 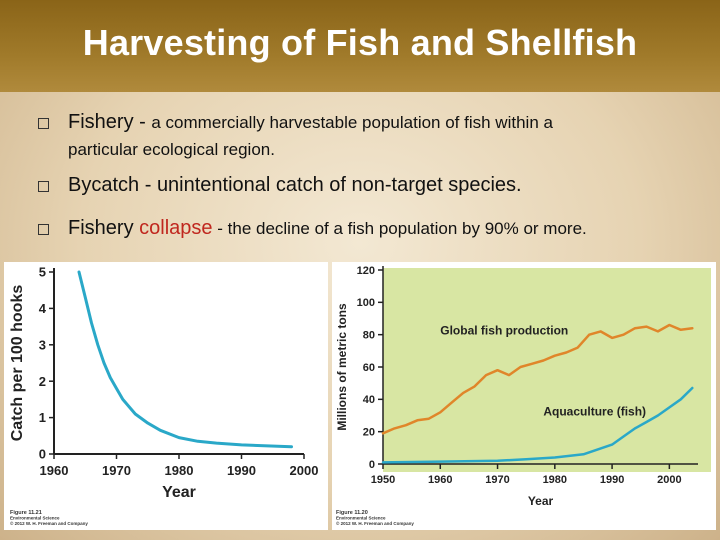 What do you see at coordinates (352, 513) in the screenshot?
I see `figure-caption: Figure 11.20` at bounding box center [352, 513].